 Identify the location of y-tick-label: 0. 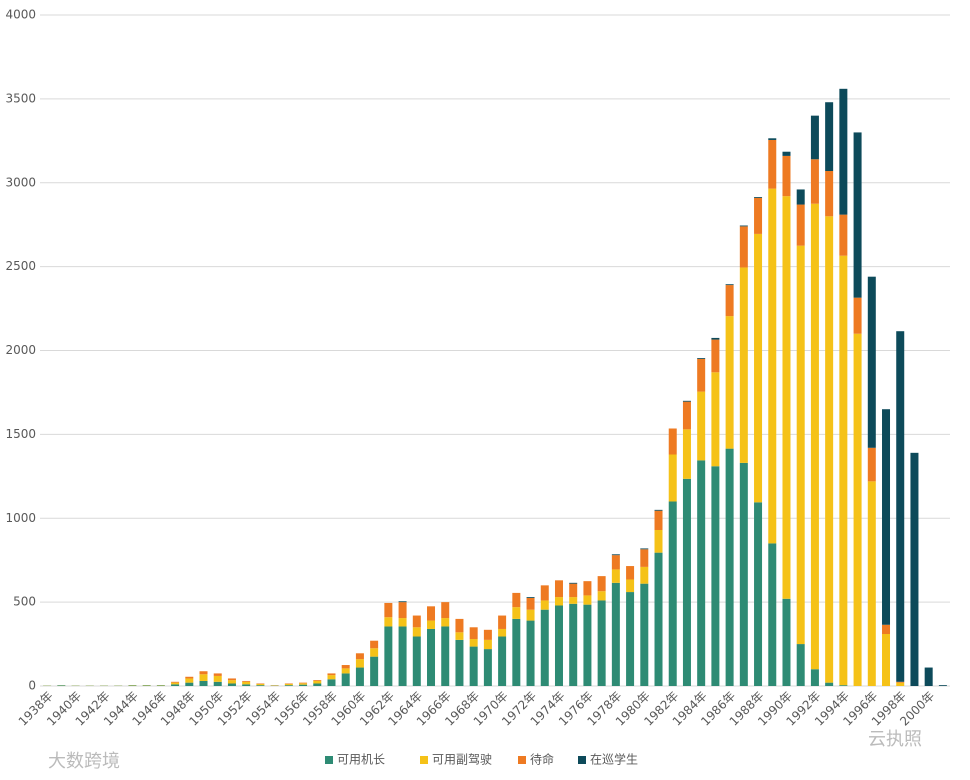
(32, 686).